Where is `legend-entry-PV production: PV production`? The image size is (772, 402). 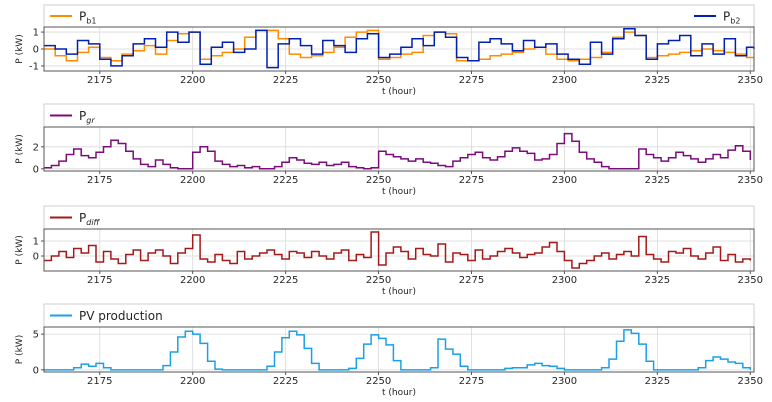
legend-entry-PV production: PV production is located at coordinates (106, 316).